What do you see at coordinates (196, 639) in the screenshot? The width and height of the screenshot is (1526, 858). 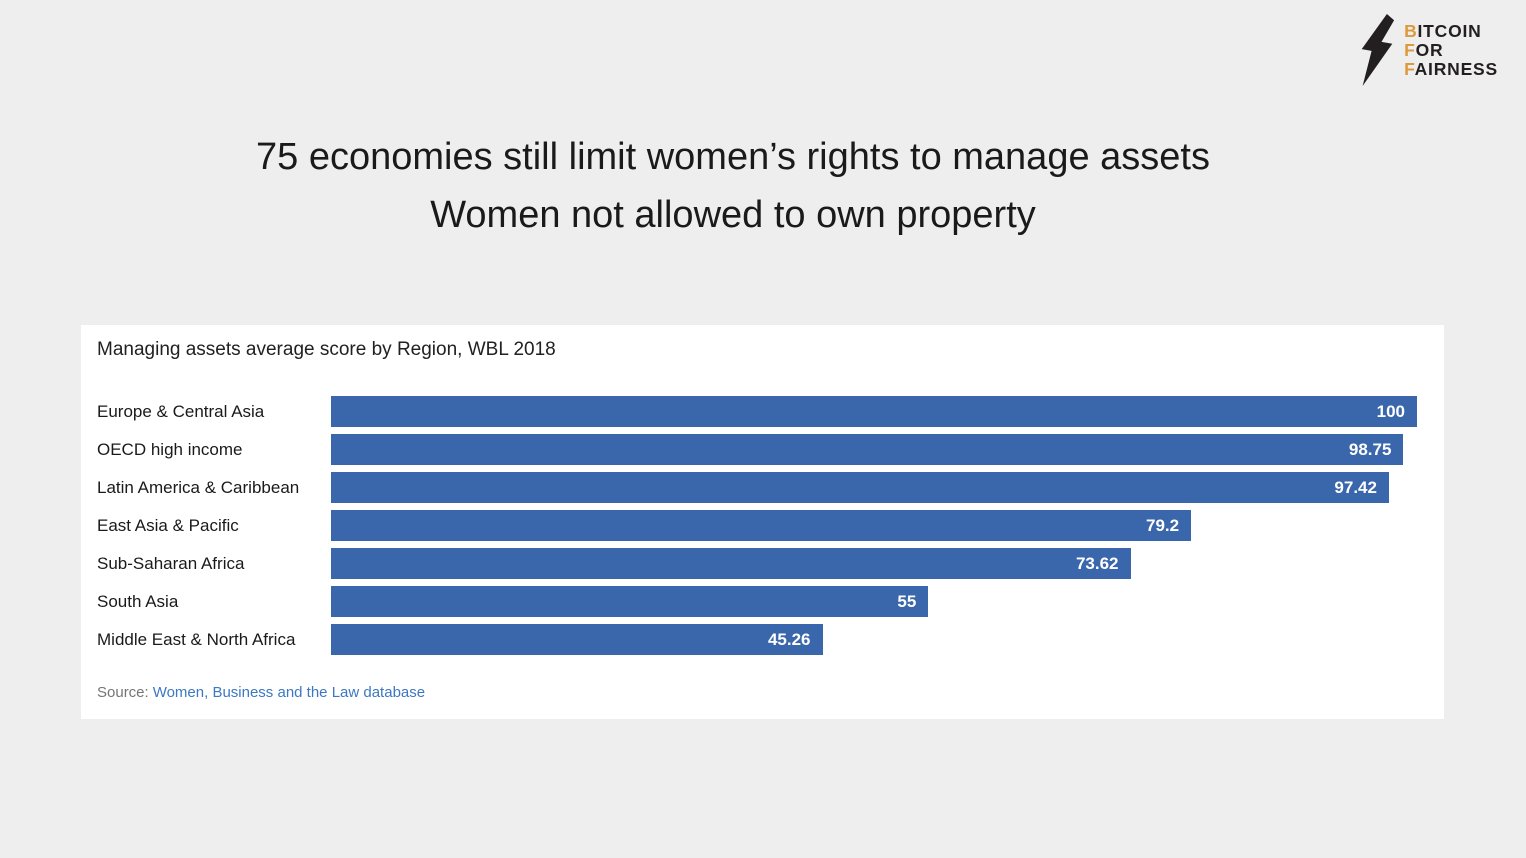 I see `category-label: Middle East & North Africa` at bounding box center [196, 639].